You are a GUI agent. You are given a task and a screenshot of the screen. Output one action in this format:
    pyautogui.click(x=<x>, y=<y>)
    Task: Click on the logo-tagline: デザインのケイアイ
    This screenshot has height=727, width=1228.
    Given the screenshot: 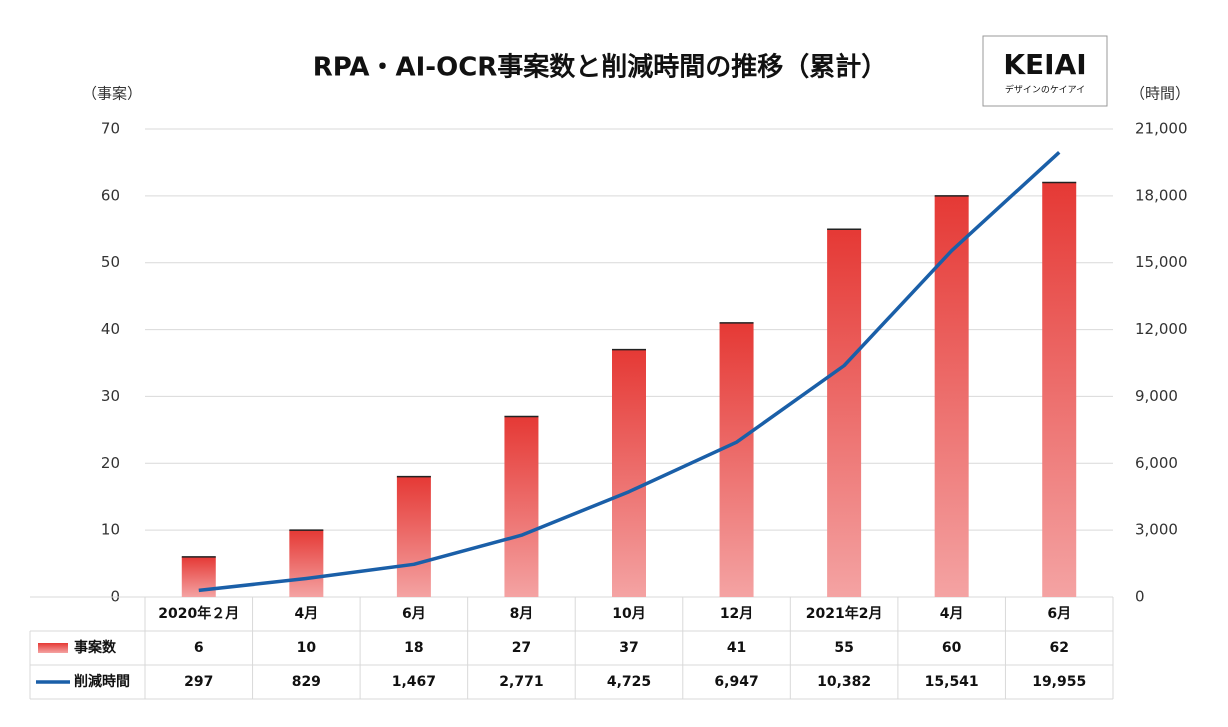 What is the action you would take?
    pyautogui.click(x=1045, y=90)
    